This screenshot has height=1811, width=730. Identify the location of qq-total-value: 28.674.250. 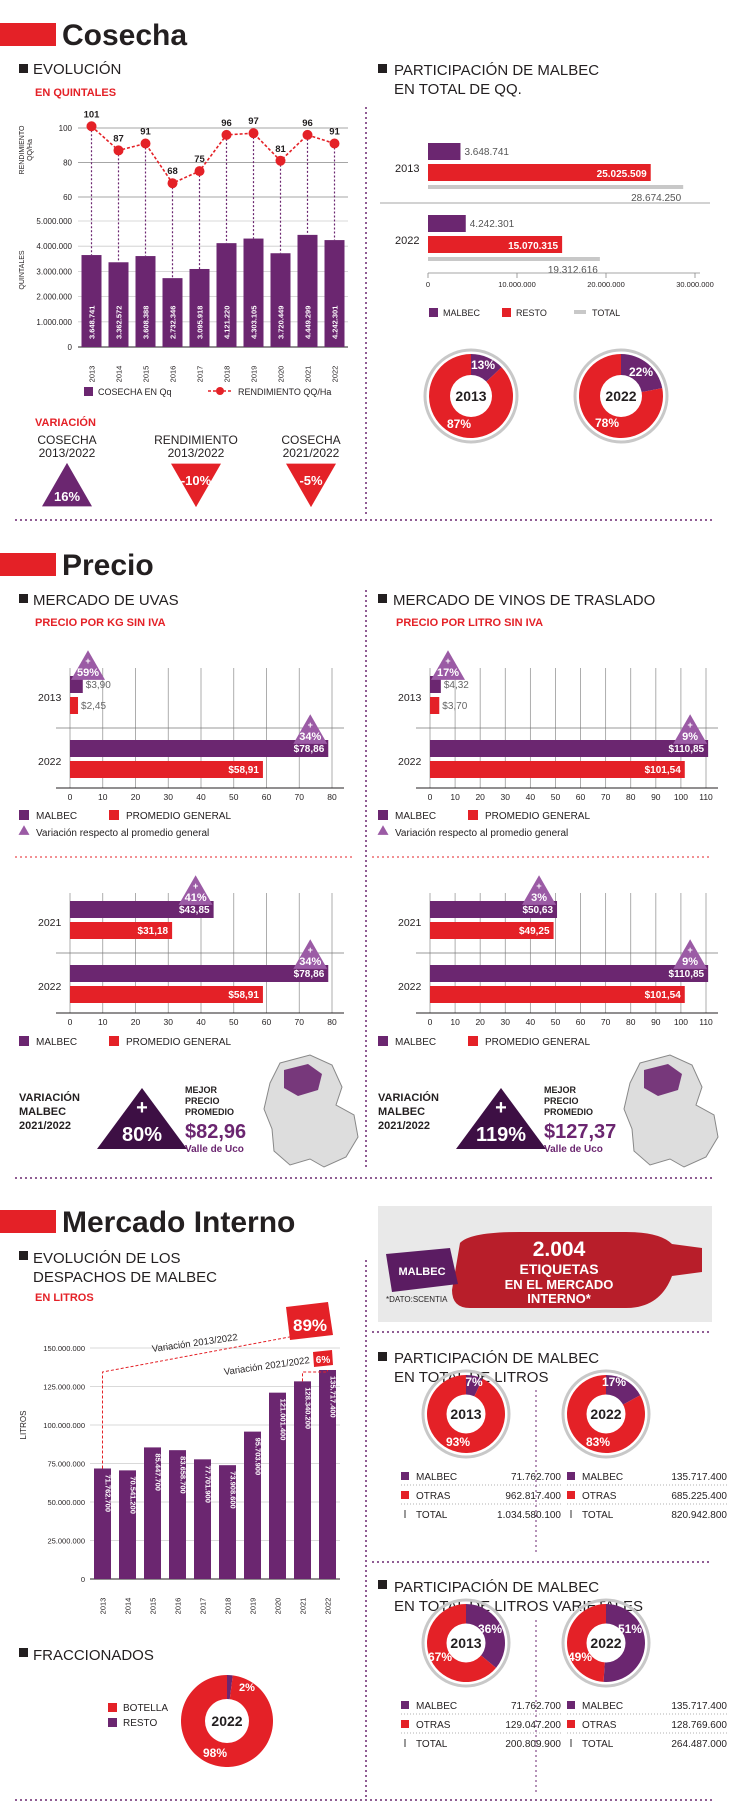
(656, 198).